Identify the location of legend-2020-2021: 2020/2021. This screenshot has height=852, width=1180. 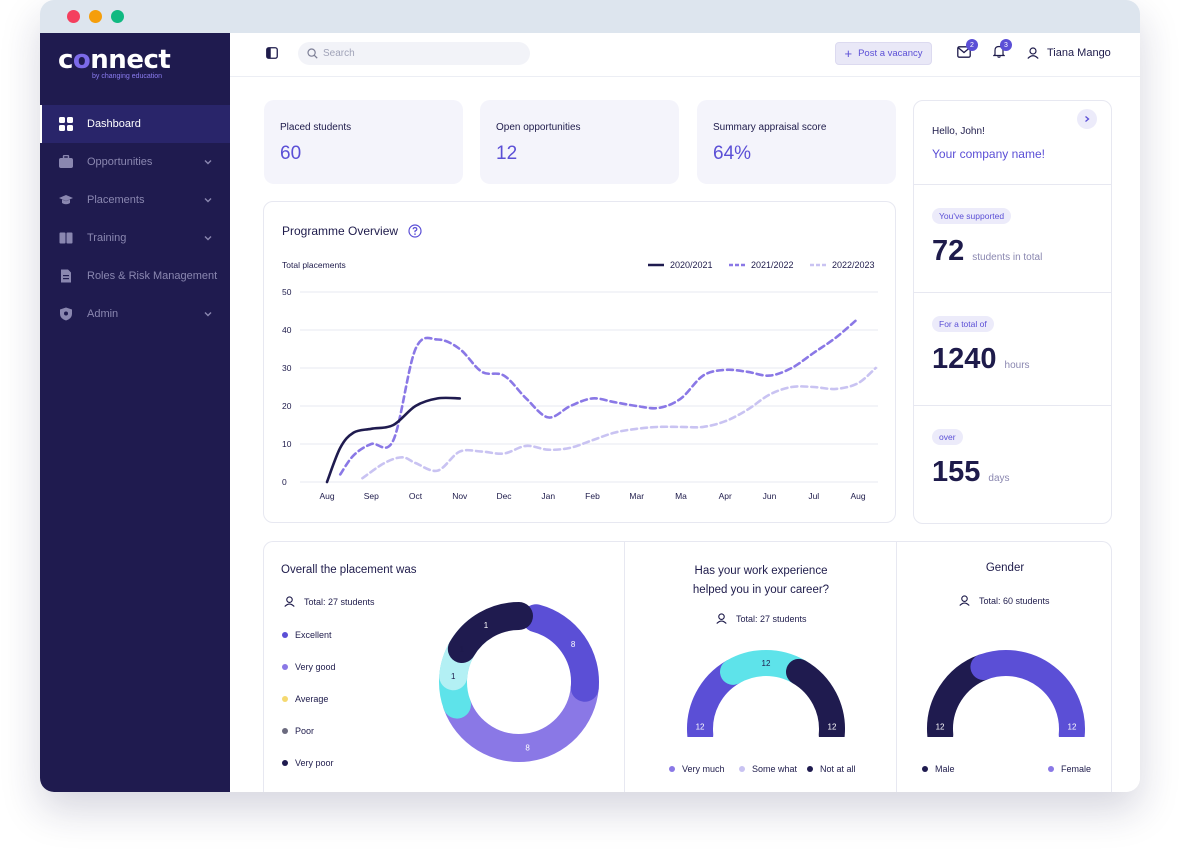
(680, 265).